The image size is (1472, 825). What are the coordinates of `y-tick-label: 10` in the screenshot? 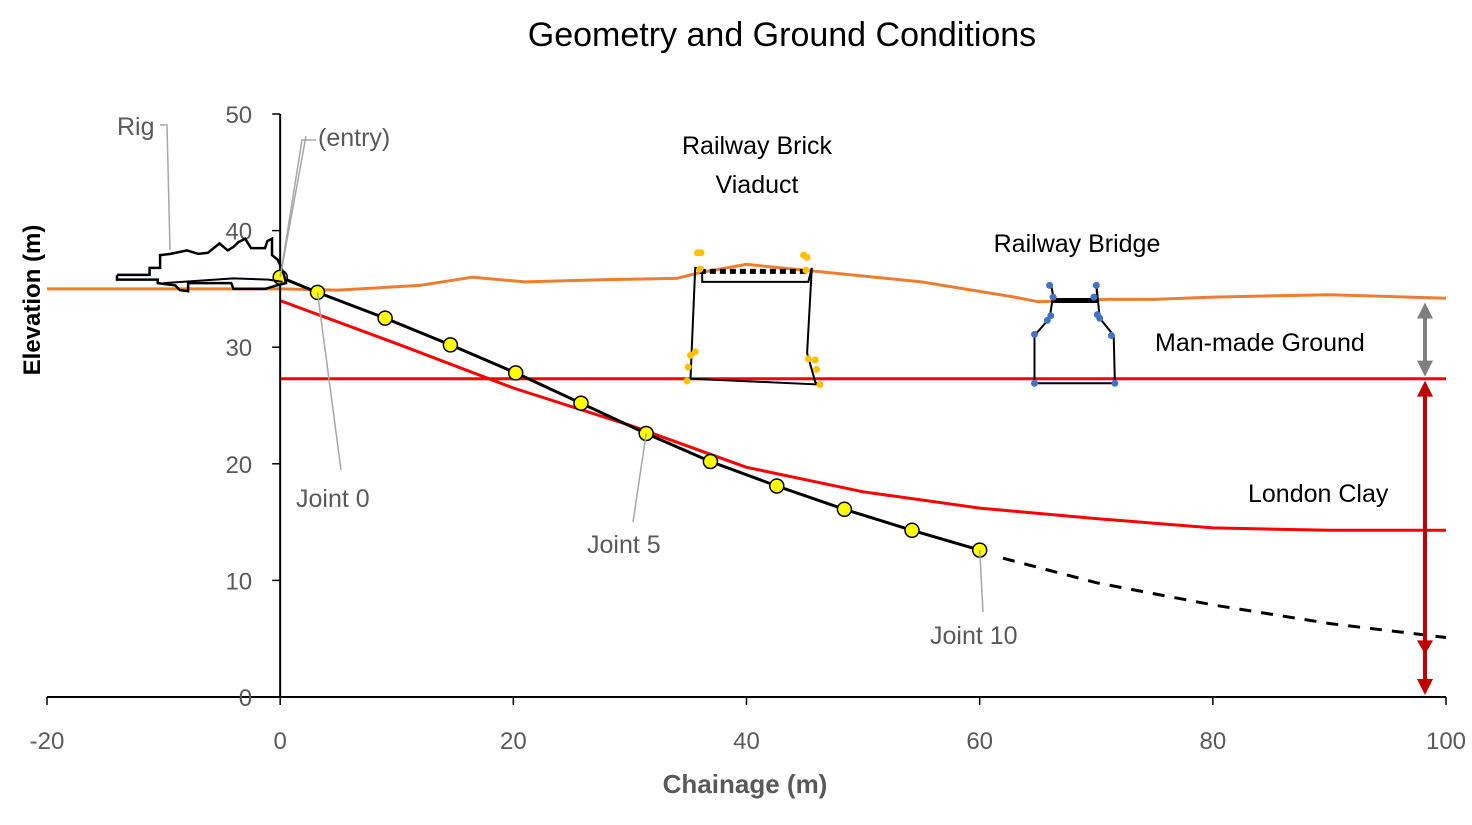 It's located at (238, 581).